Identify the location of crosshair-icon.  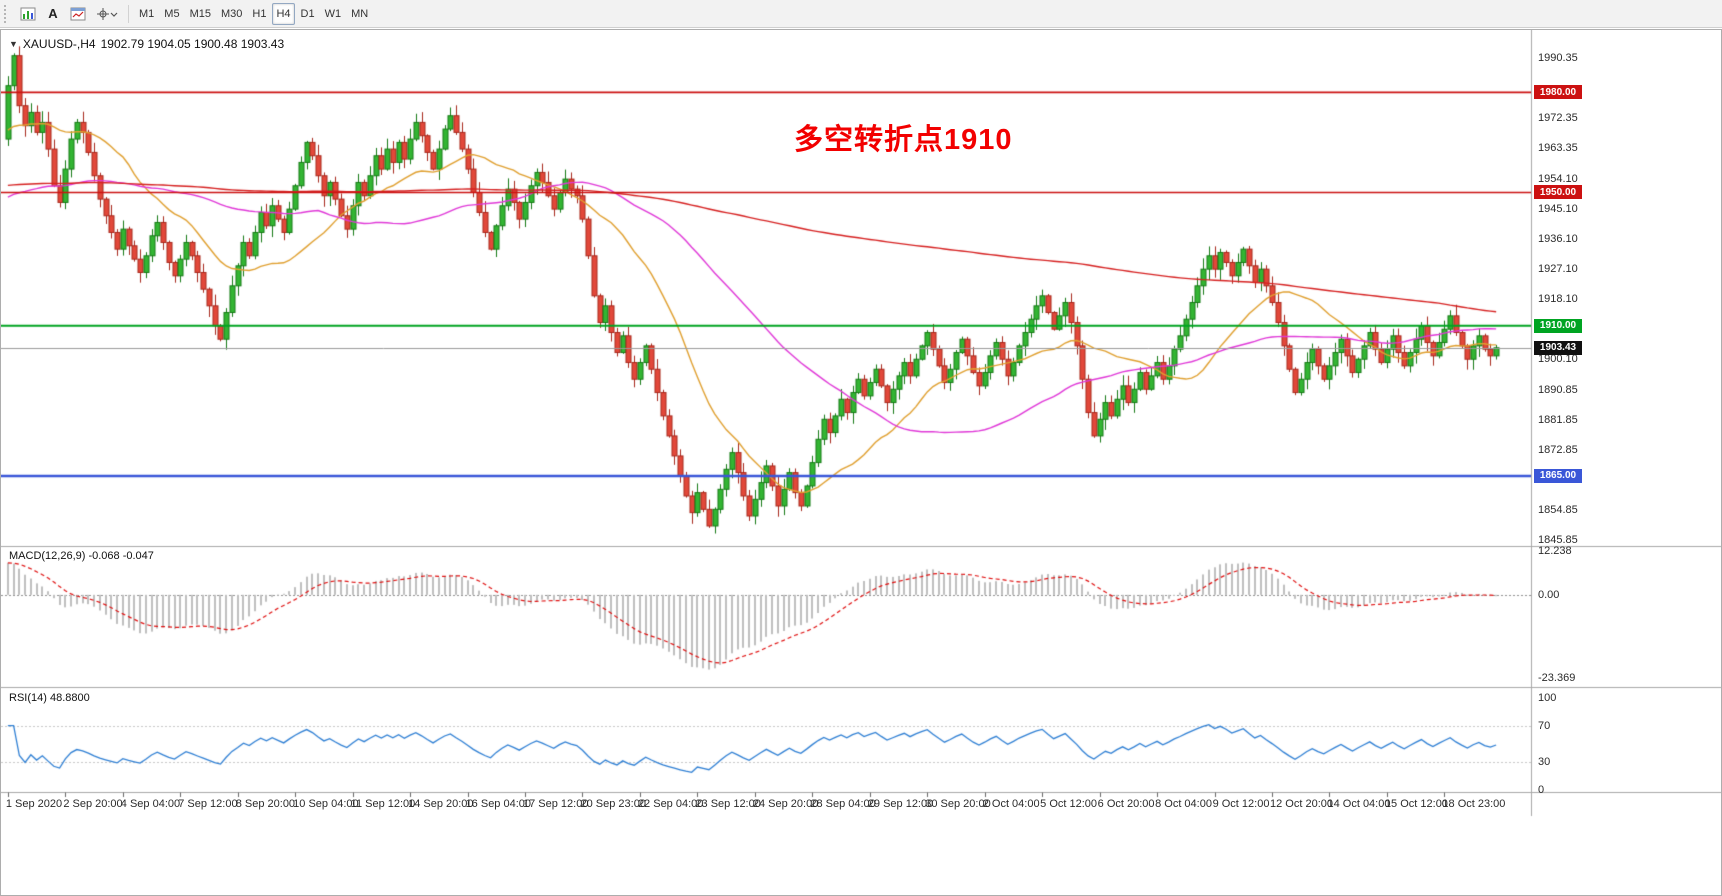
(103, 14).